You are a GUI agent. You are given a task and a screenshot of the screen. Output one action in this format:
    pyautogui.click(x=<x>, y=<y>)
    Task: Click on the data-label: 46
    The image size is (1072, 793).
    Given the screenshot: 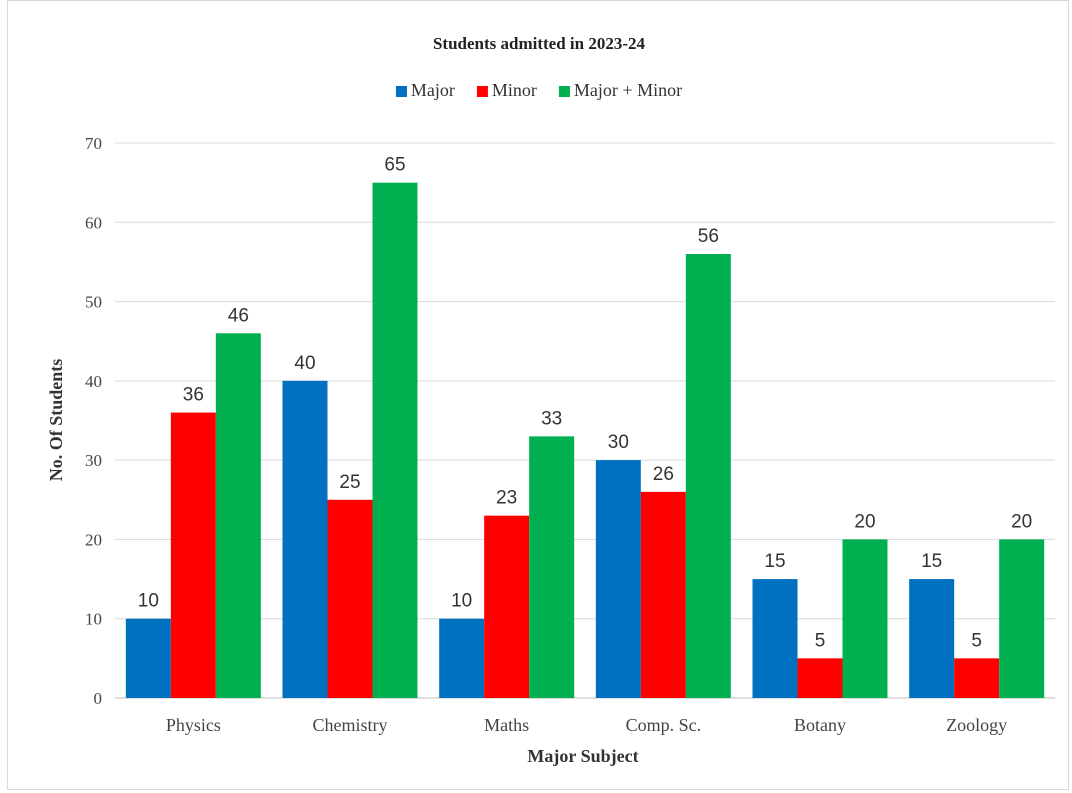 What is the action you would take?
    pyautogui.click(x=238, y=315)
    